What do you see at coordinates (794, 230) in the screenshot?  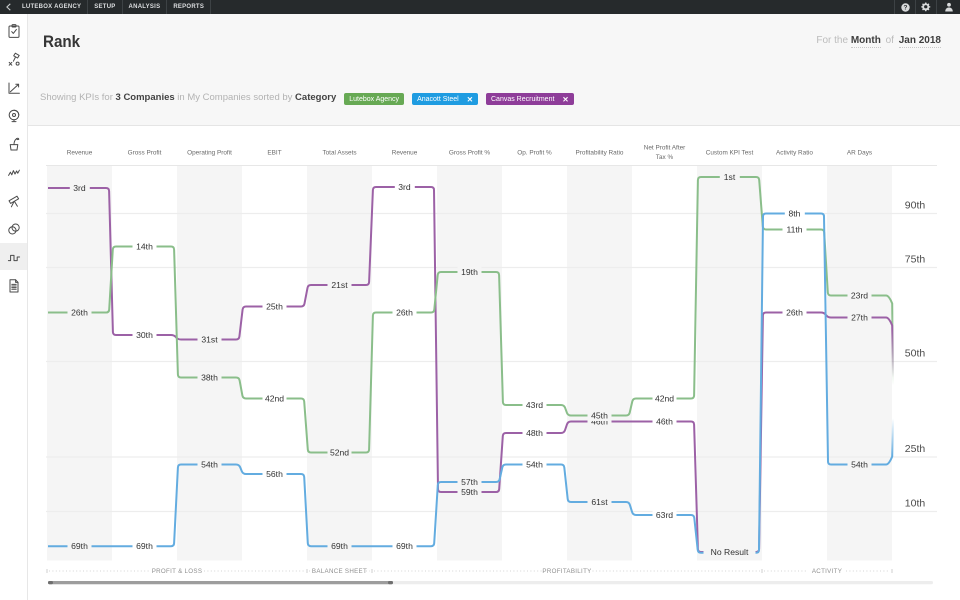 I see `svg-text: 11th` at bounding box center [794, 230].